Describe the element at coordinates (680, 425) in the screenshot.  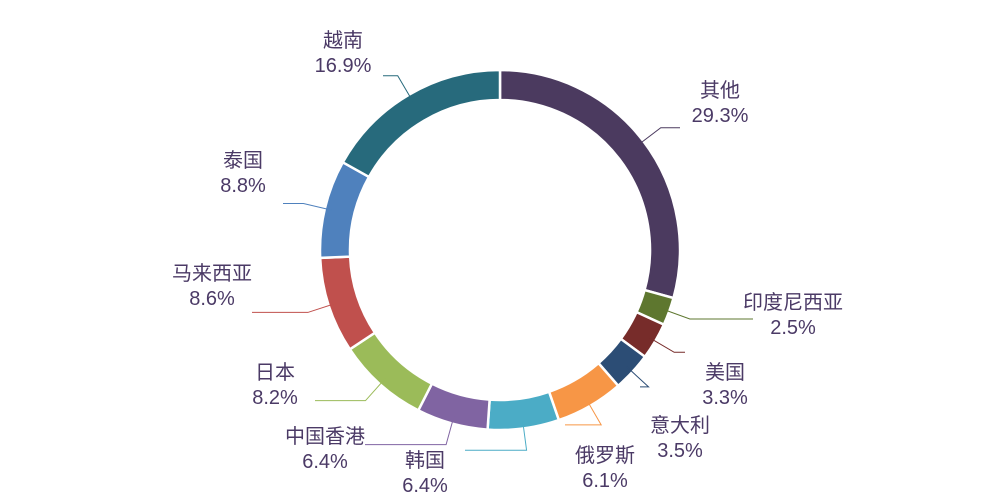
I see `slice-label: 意大利` at that location.